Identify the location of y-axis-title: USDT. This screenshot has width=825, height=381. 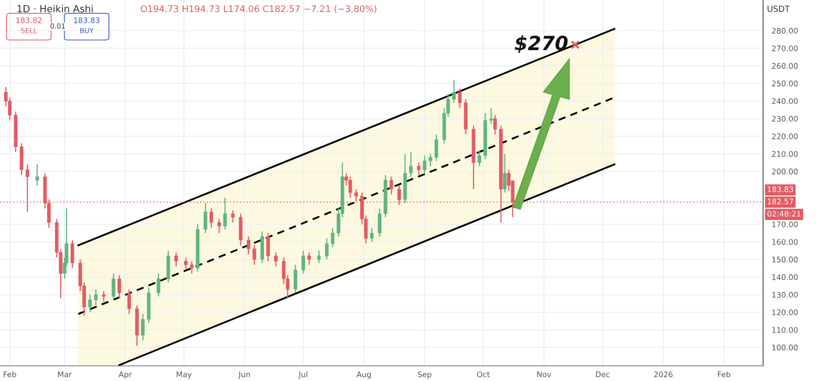
(779, 9).